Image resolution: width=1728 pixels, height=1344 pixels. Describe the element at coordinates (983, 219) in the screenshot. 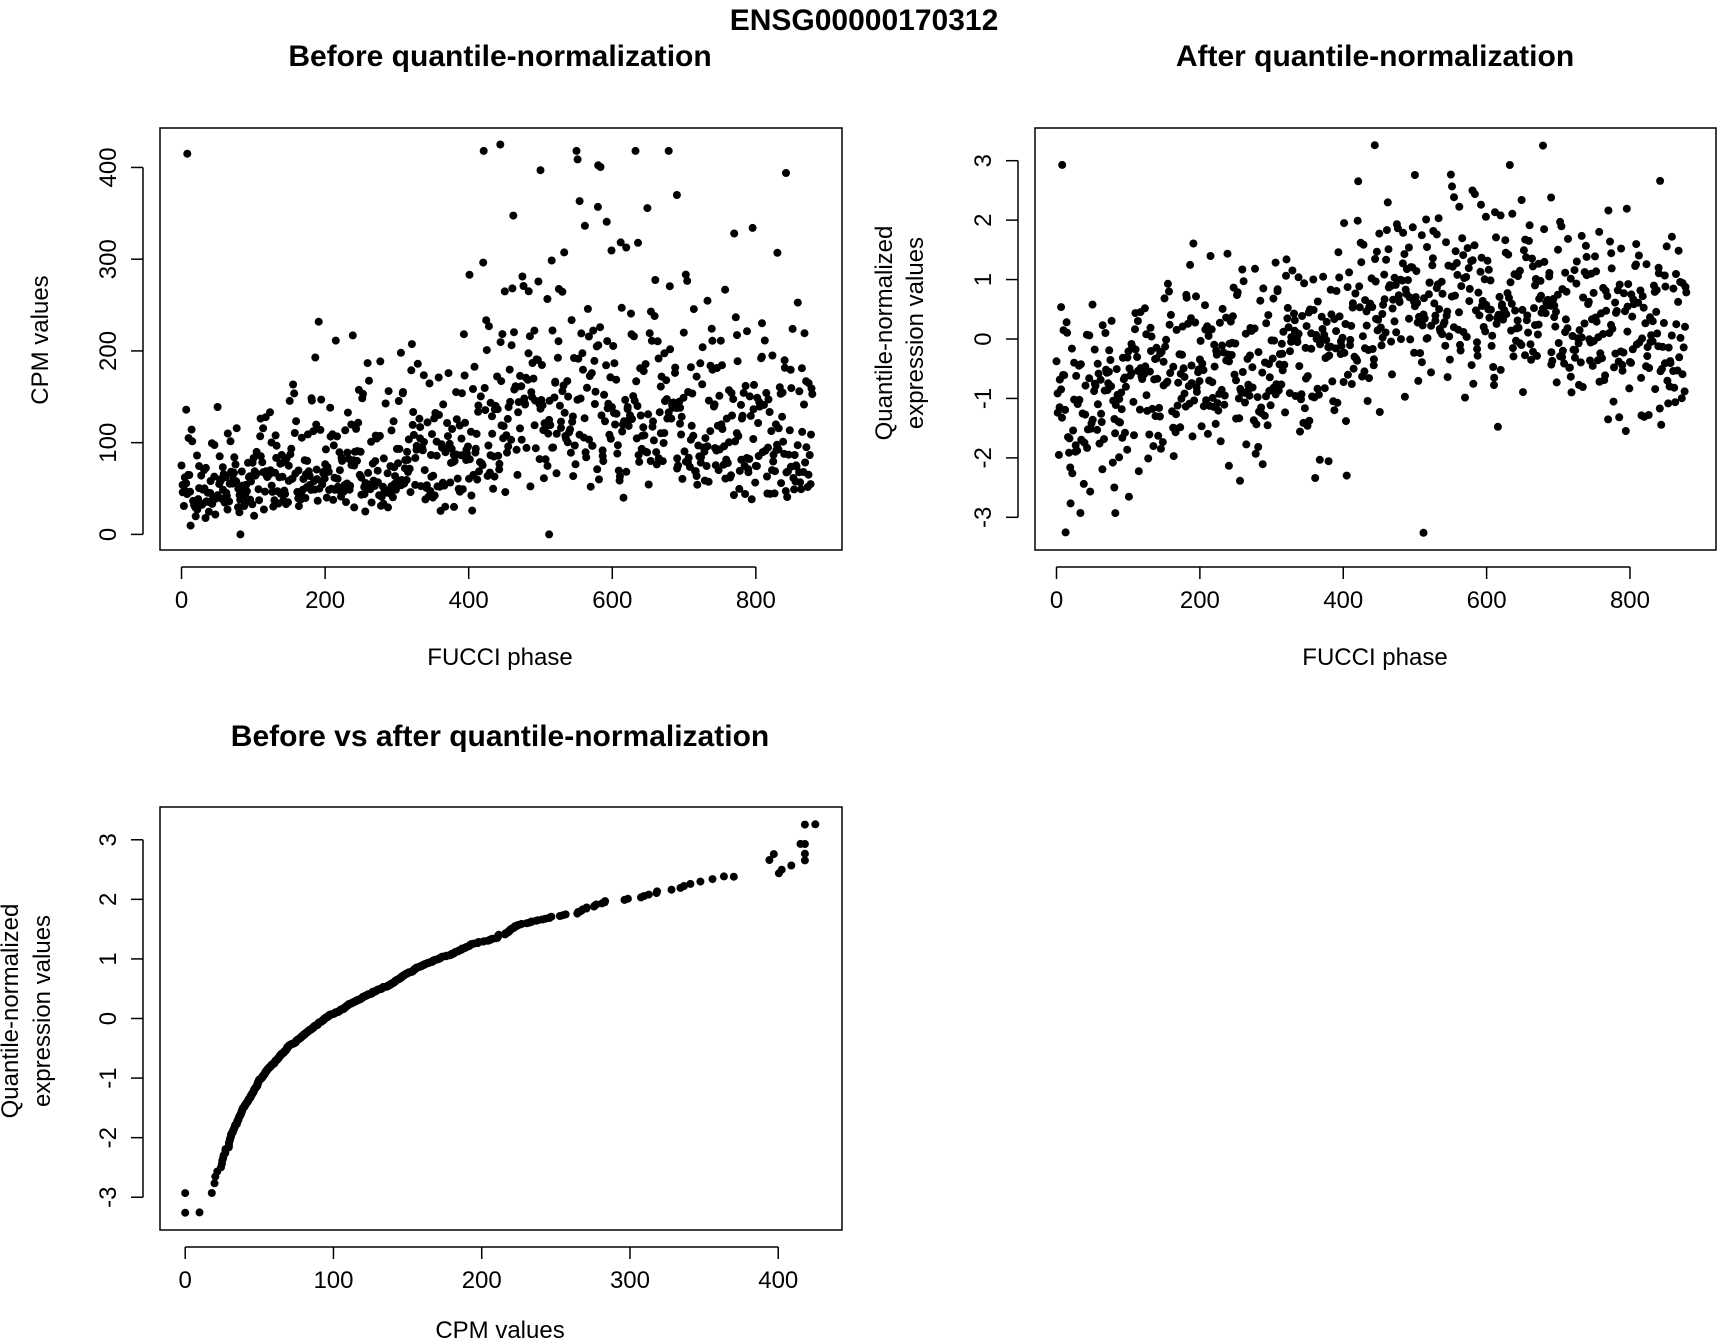

I see `y-tick-label: 2` at that location.